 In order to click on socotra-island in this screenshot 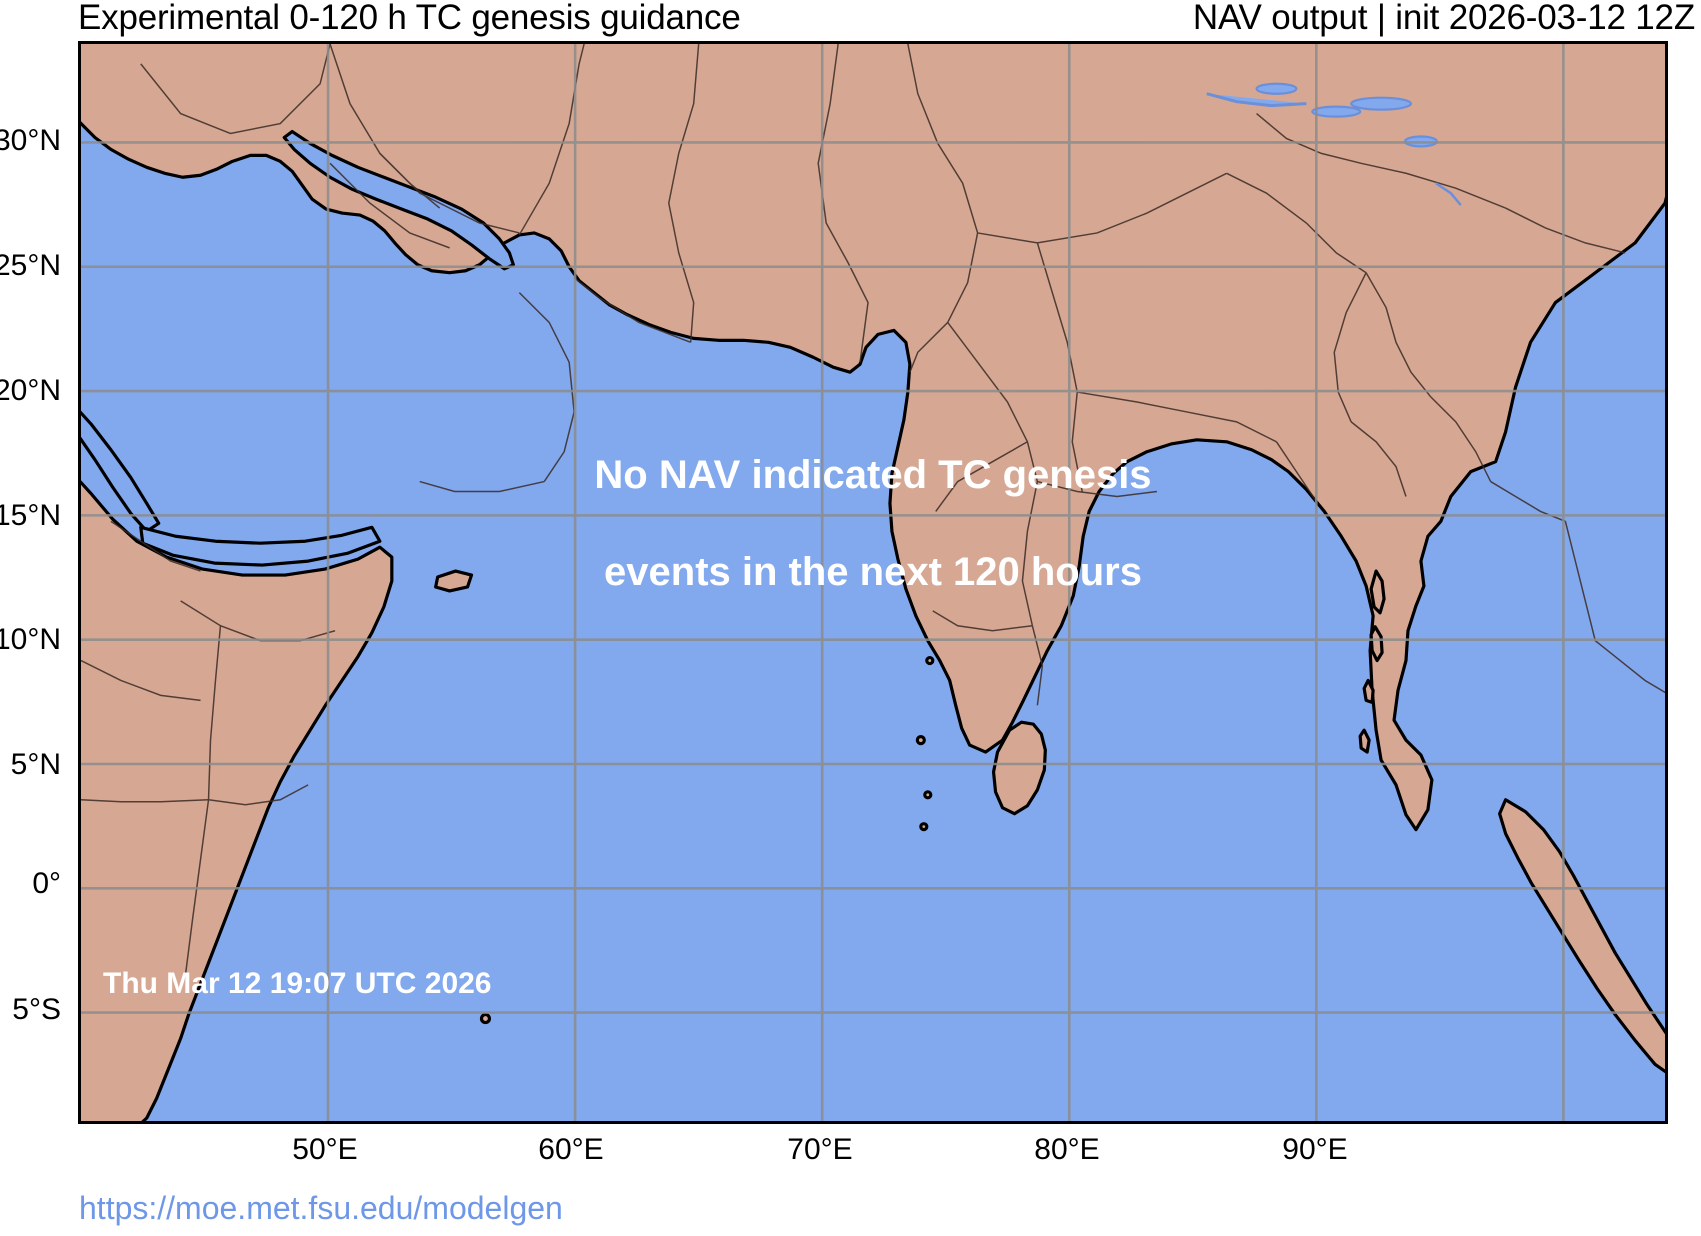, I will do `click(454, 581)`.